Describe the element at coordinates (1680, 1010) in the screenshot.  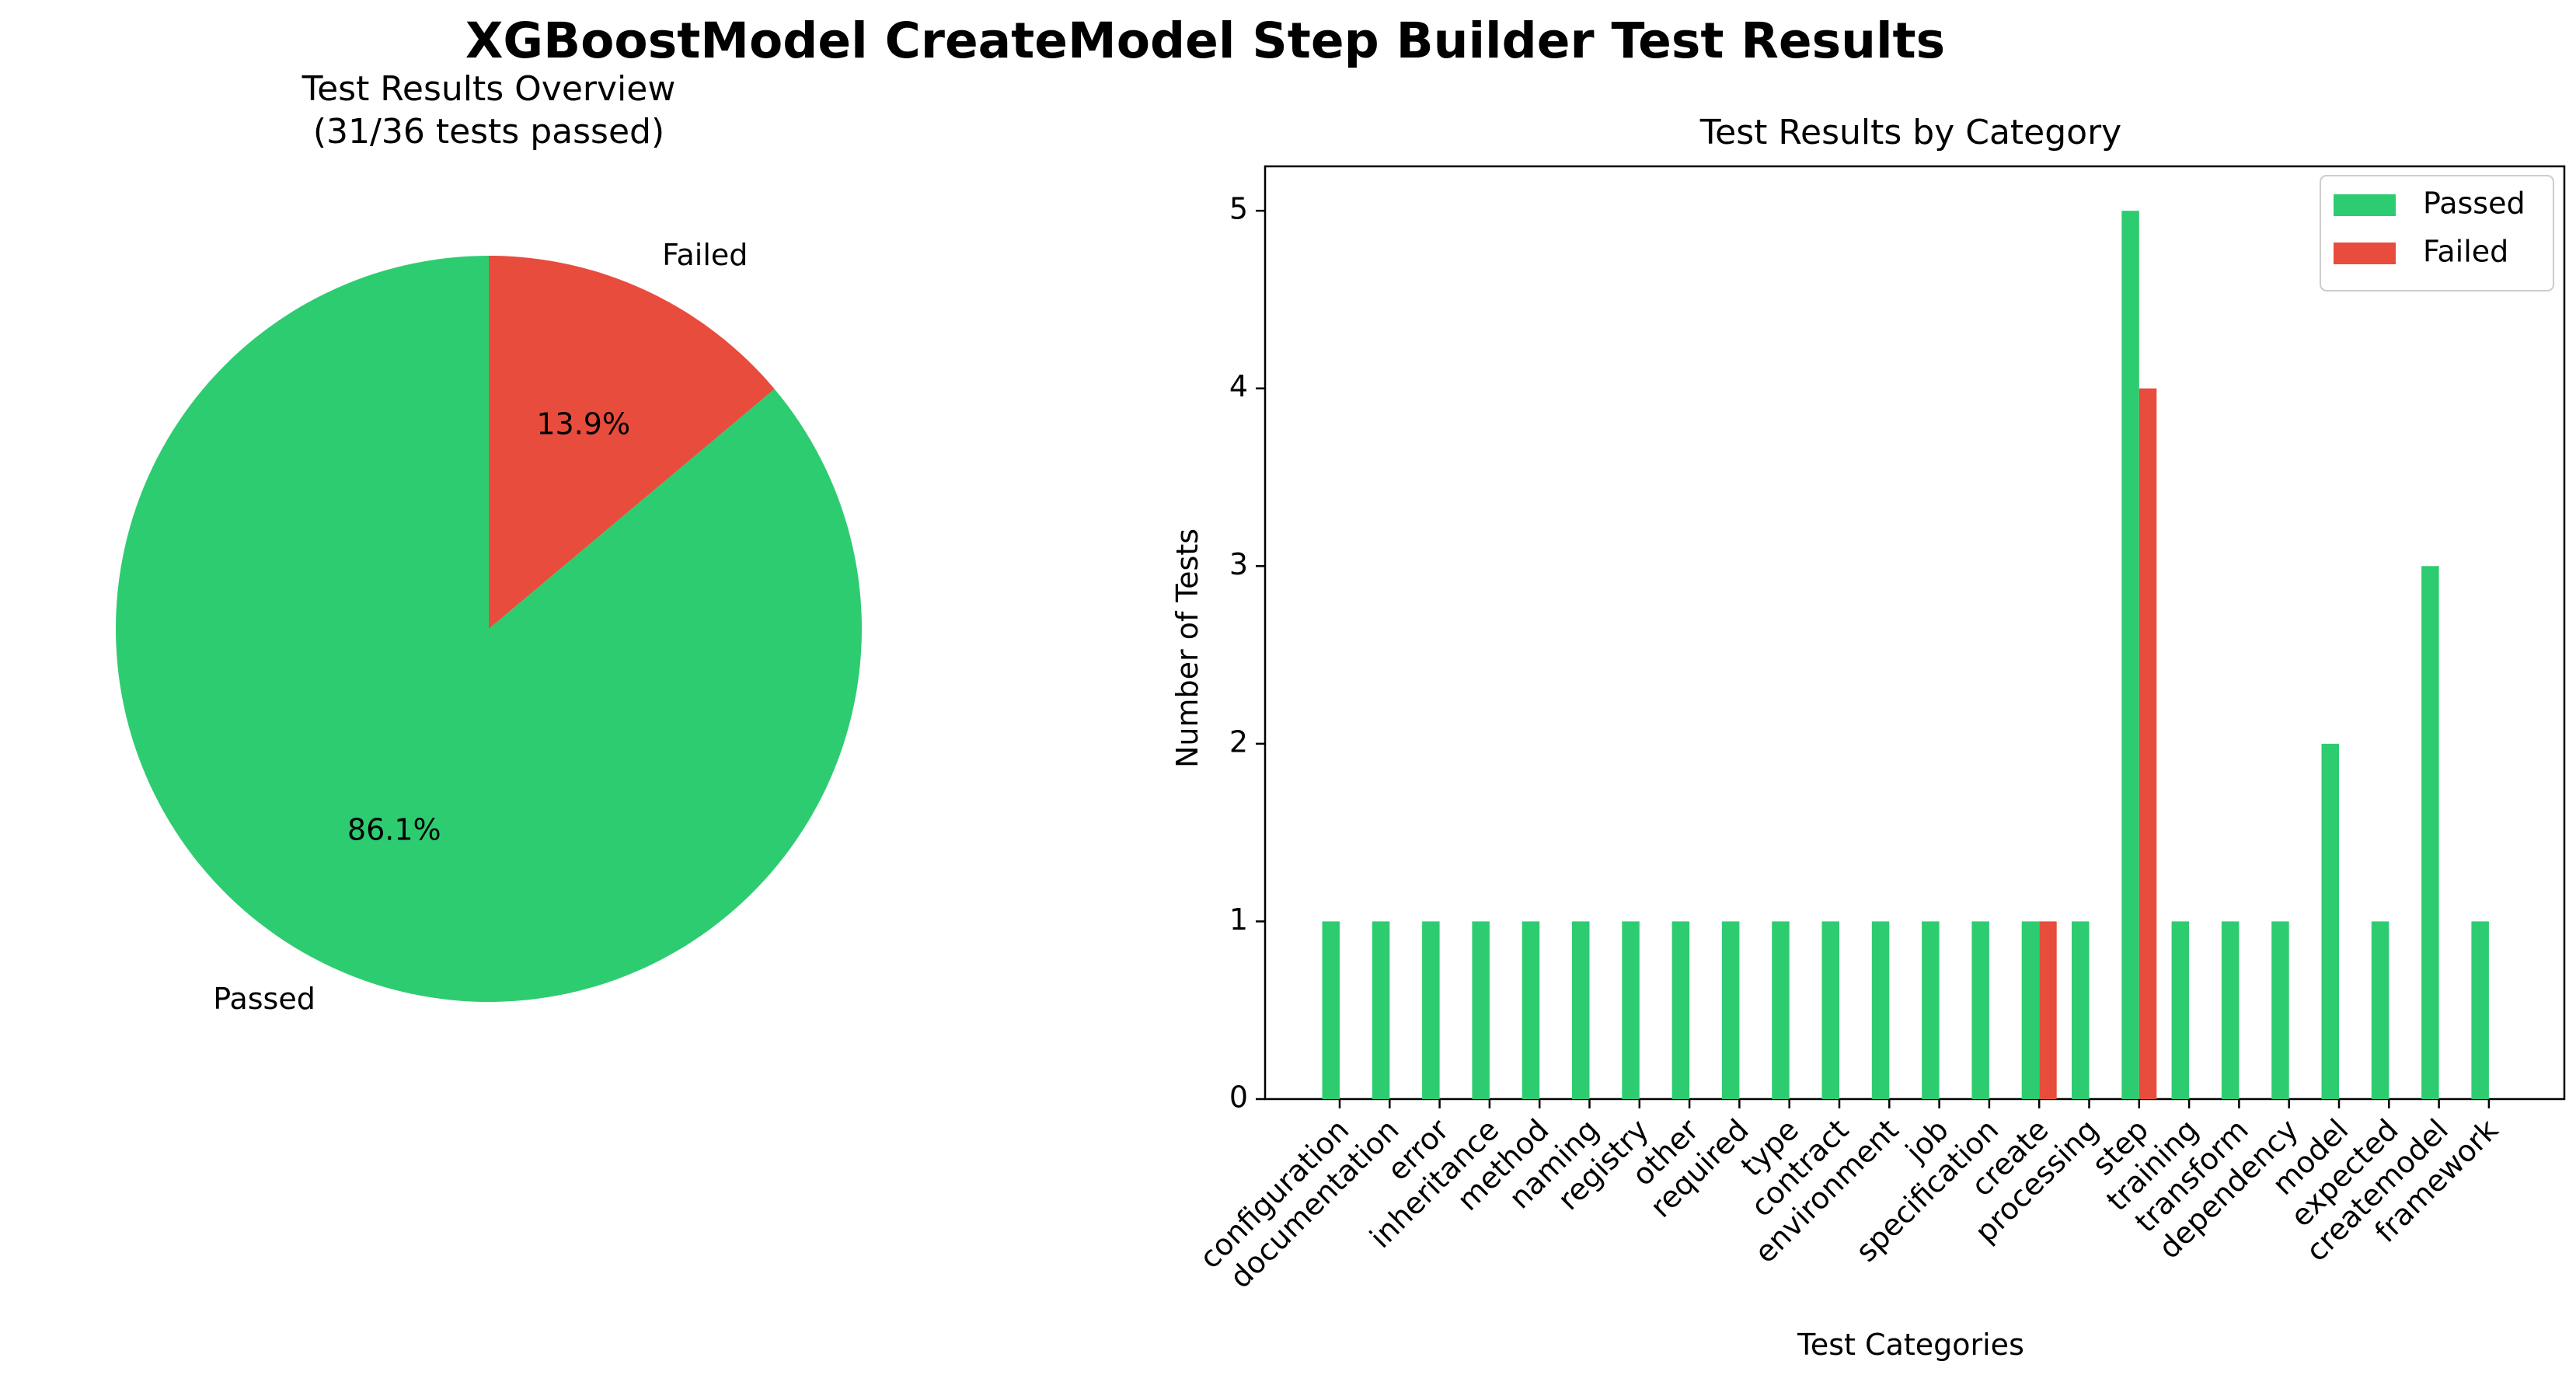
I see `bar-passed-other` at that location.